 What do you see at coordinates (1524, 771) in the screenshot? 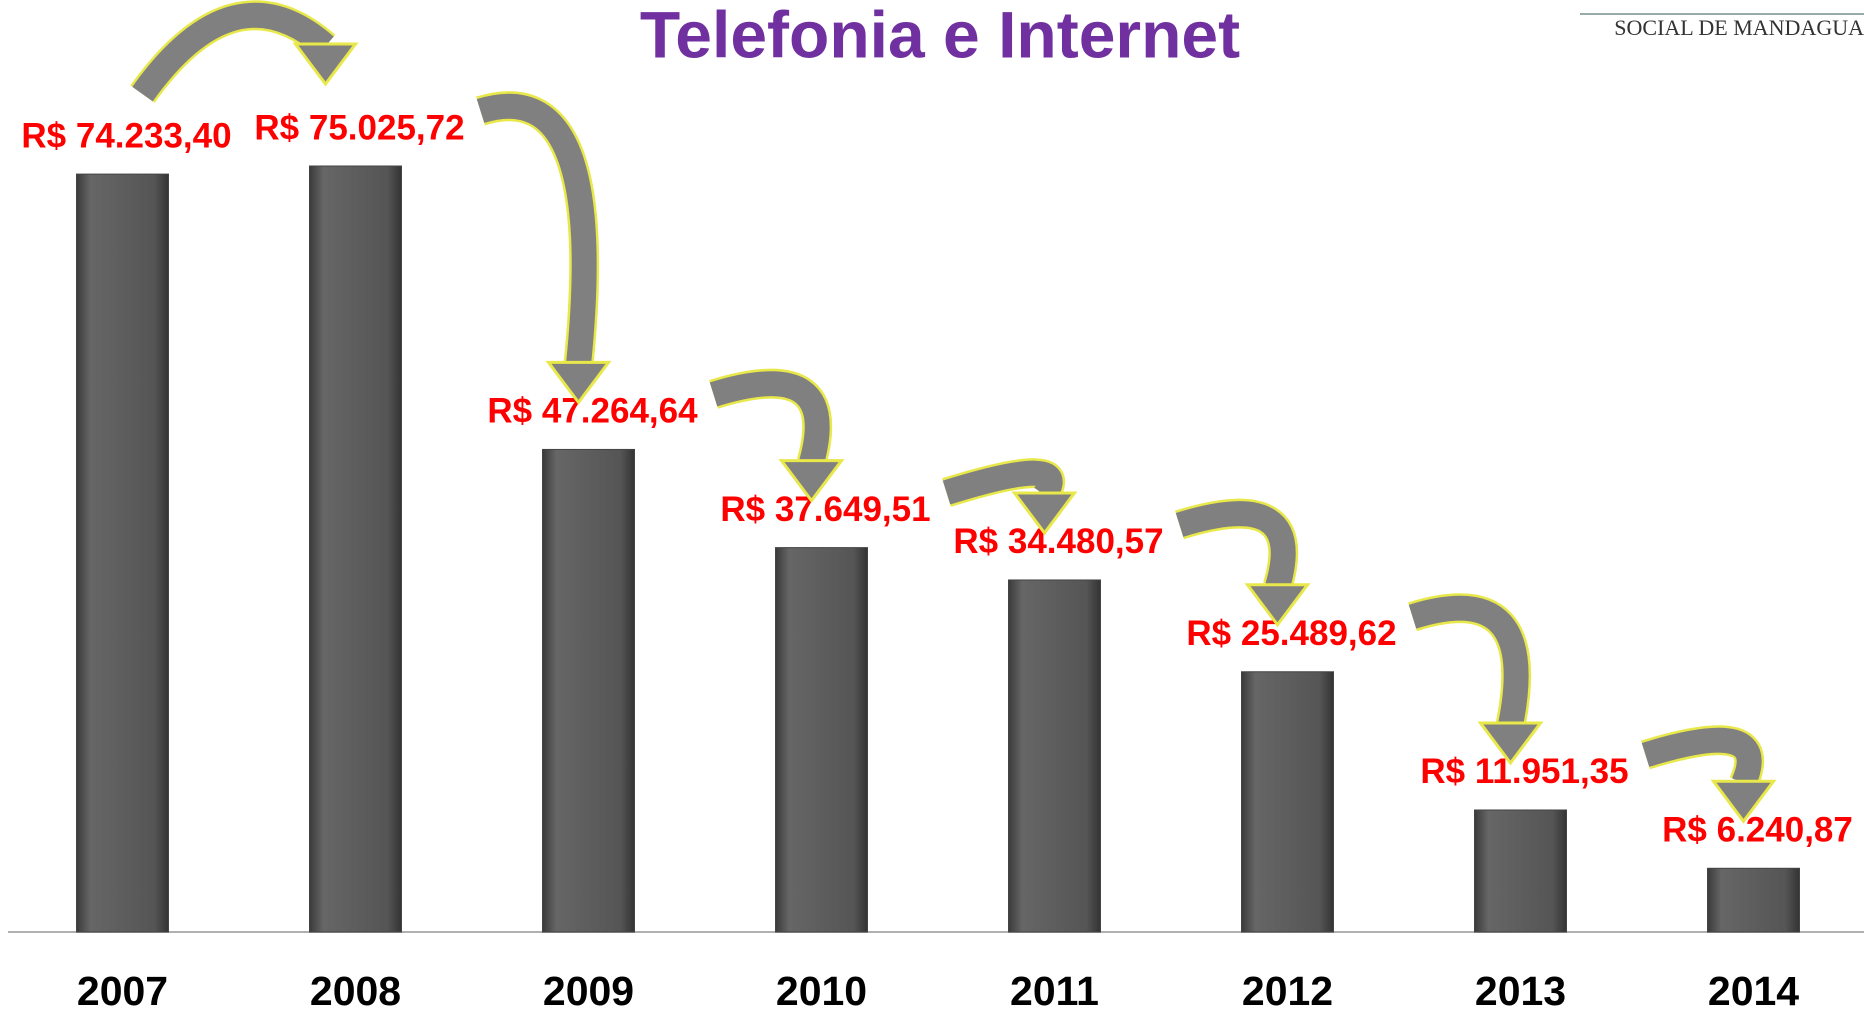
I see `value-label: R$ 11.951,35` at bounding box center [1524, 771].